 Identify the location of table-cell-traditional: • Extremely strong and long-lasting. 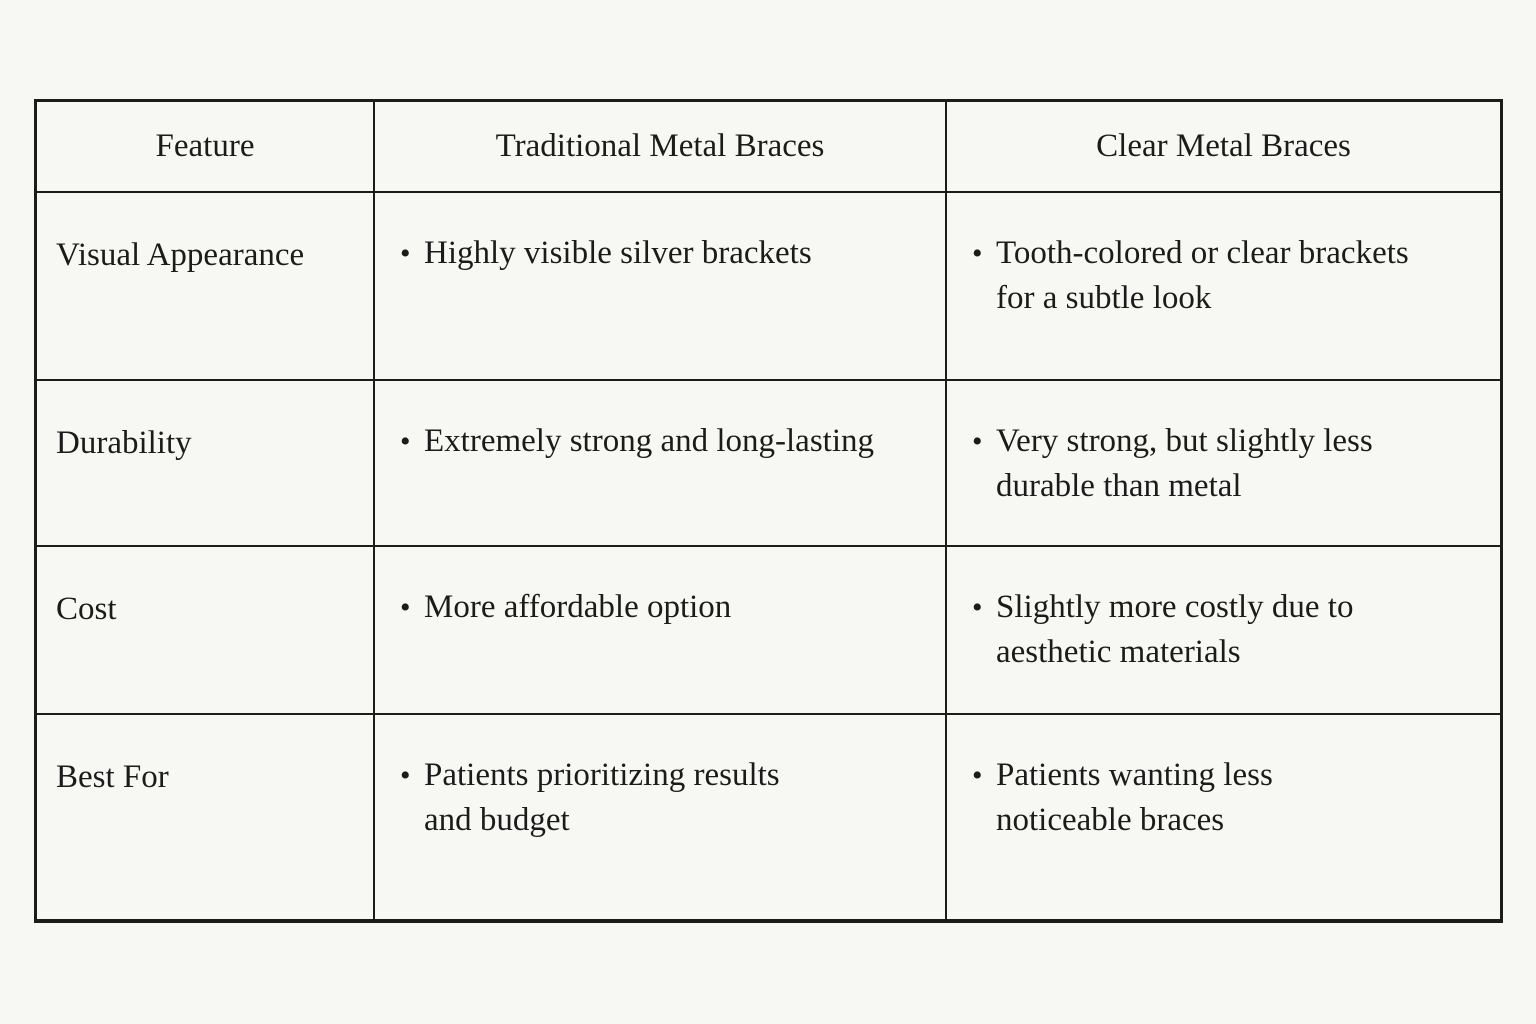
(659, 462).